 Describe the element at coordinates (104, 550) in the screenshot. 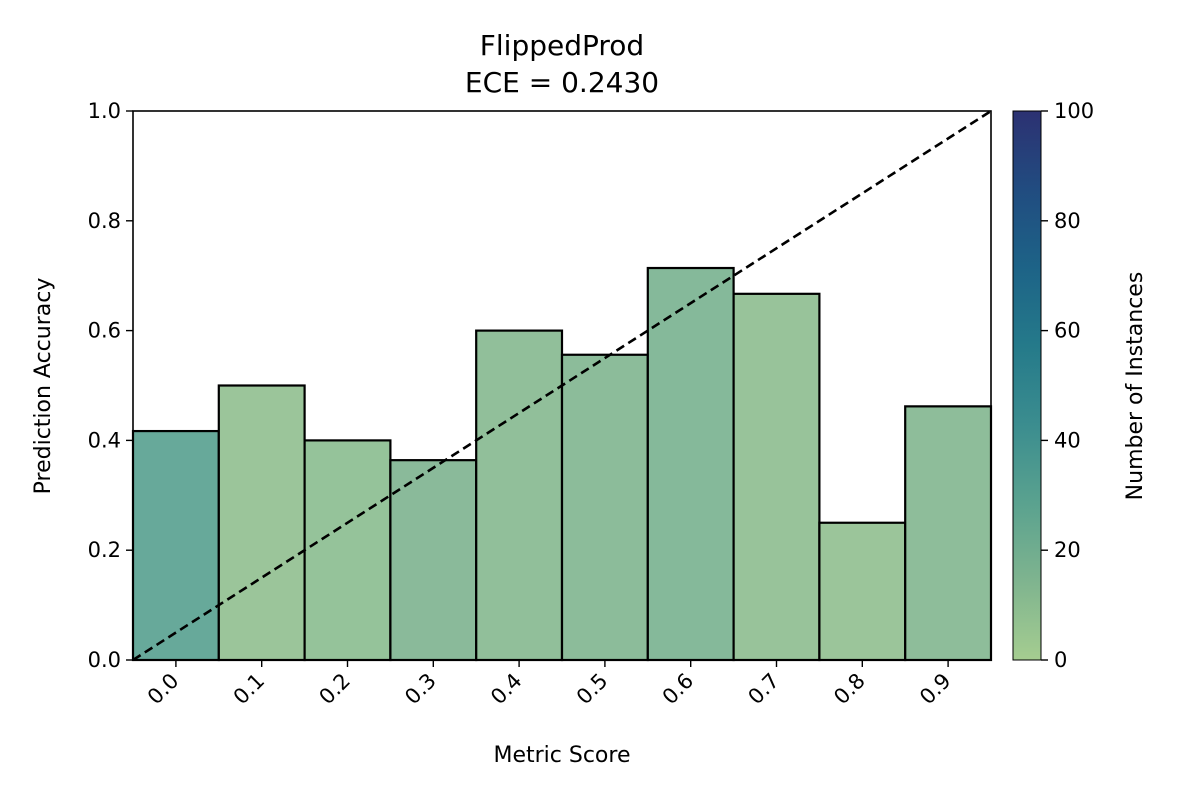

I see `y-tick-label: 0.2` at that location.